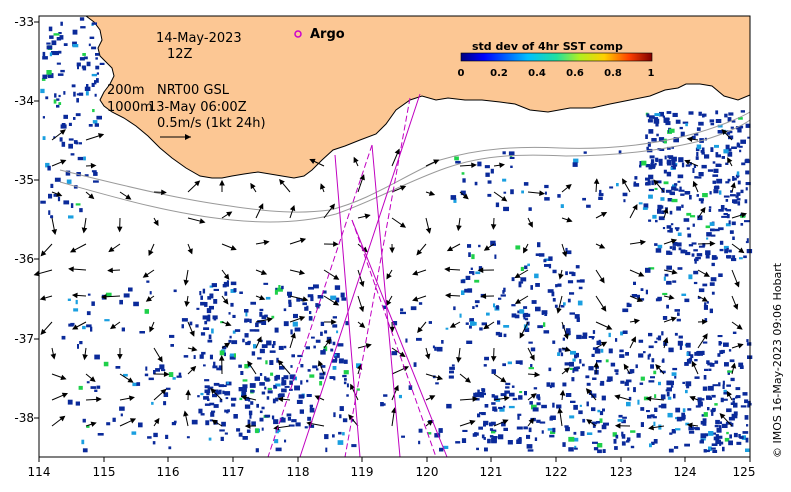 This screenshot has height=492, width=791. I want to click on y-tick-label: -37, so click(24, 339).